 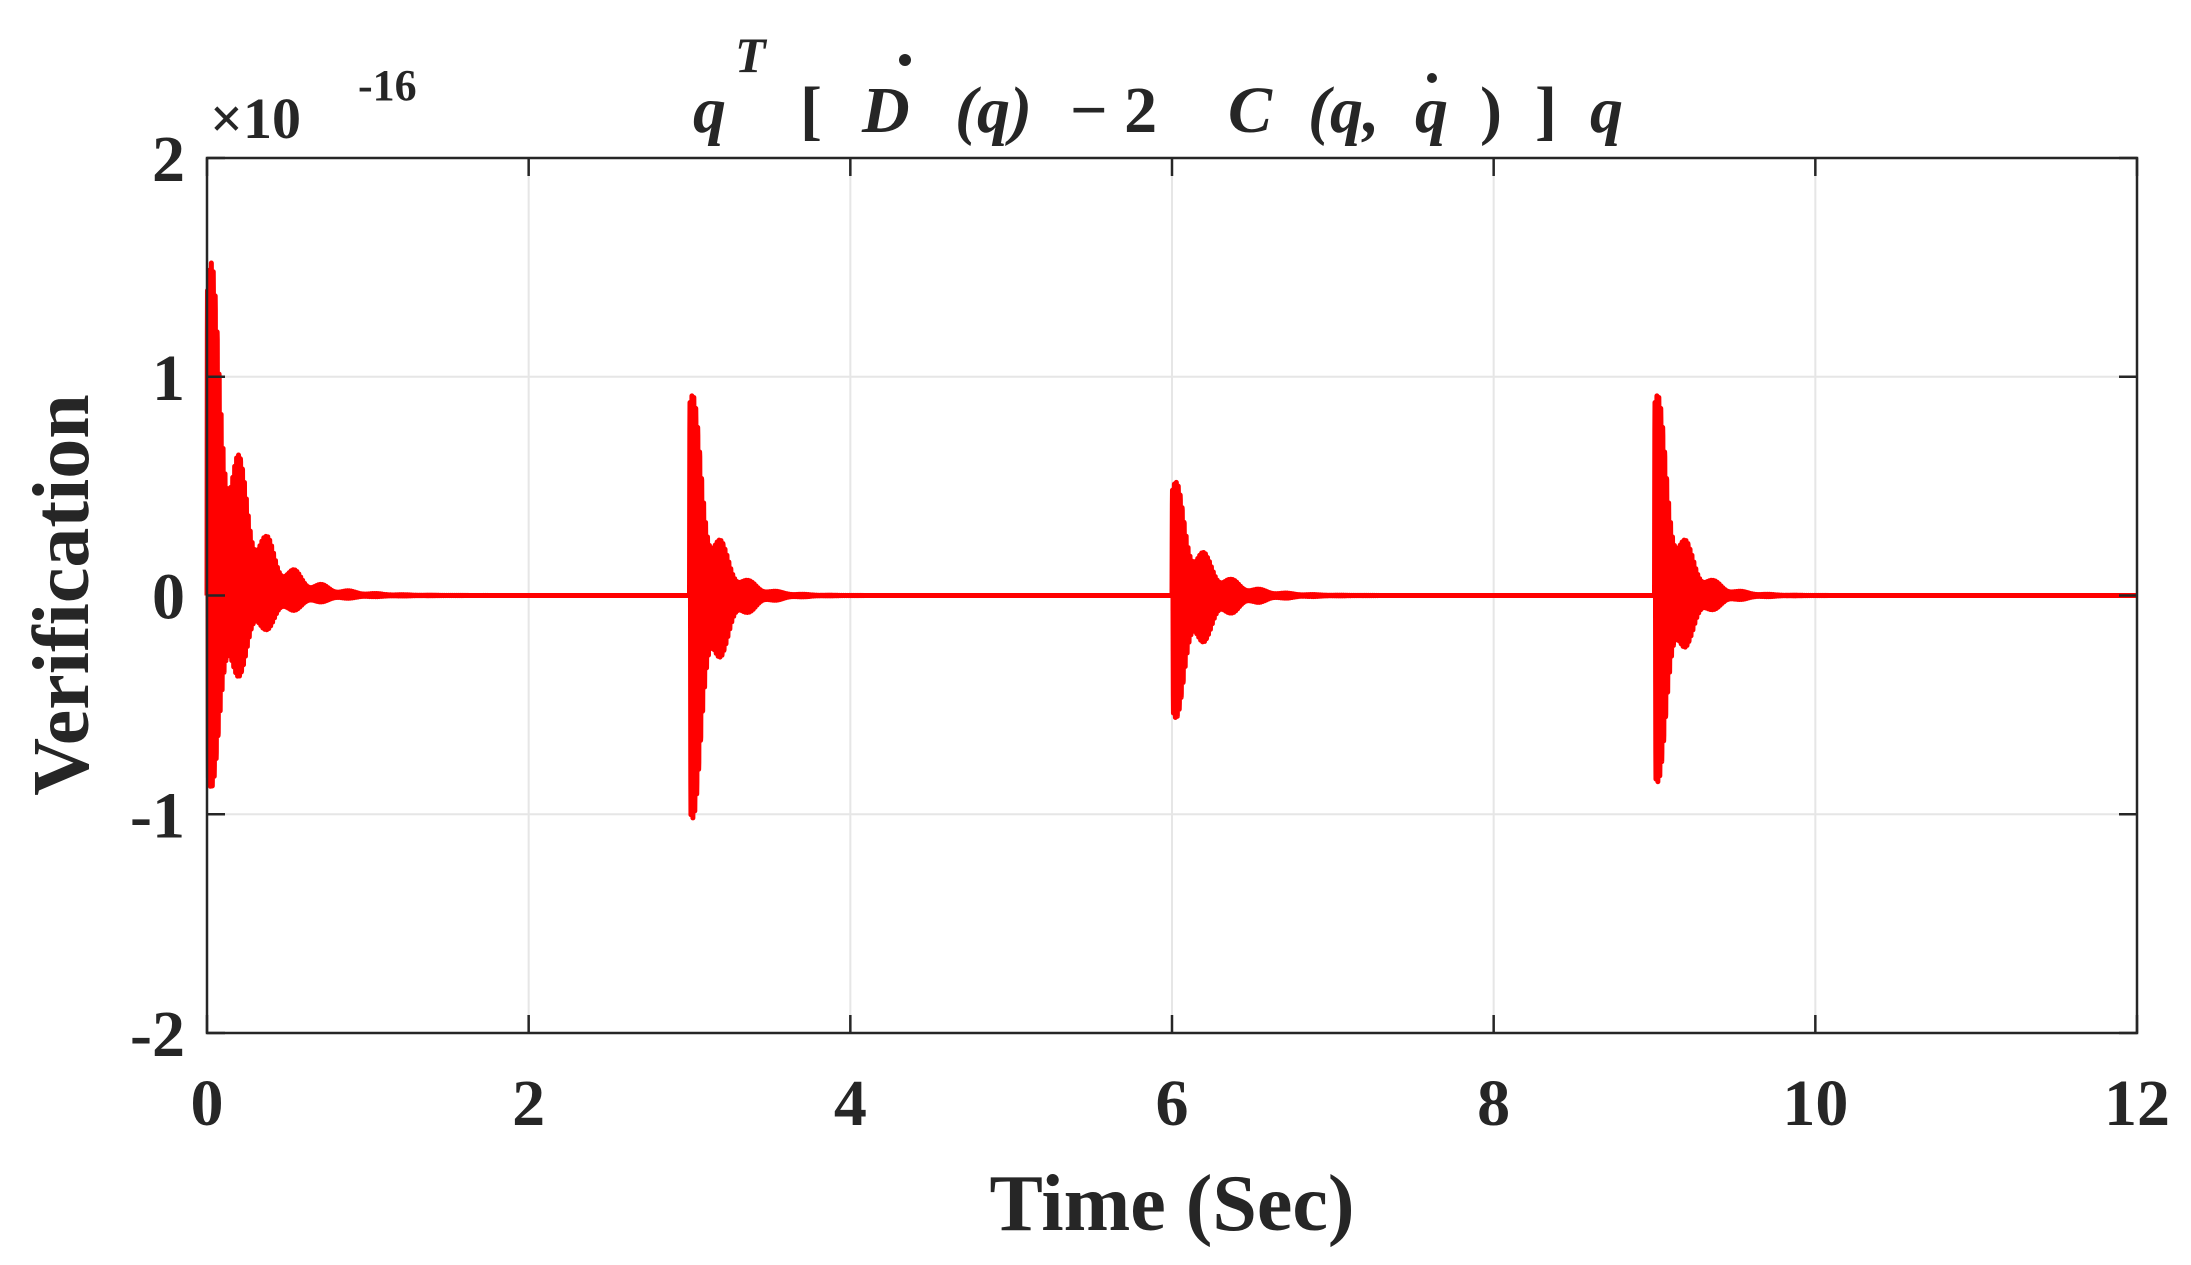 I want to click on chart-title: q T [ D (q) − 2 C (q, q ) ] q, so click(x=1158, y=87).